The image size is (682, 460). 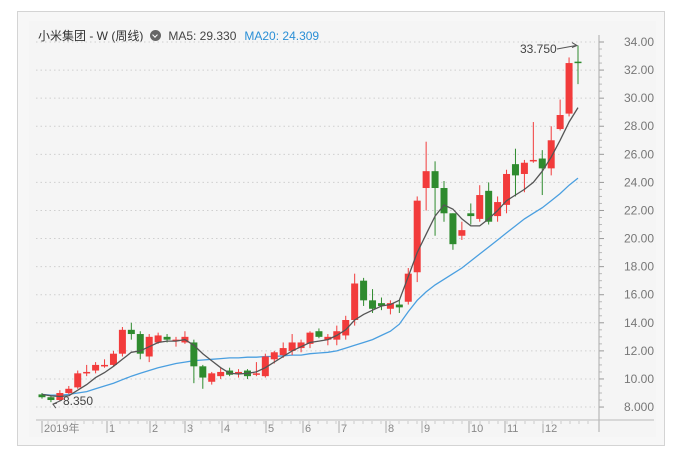 I want to click on y-tick-label: 32.00, so click(x=639, y=70).